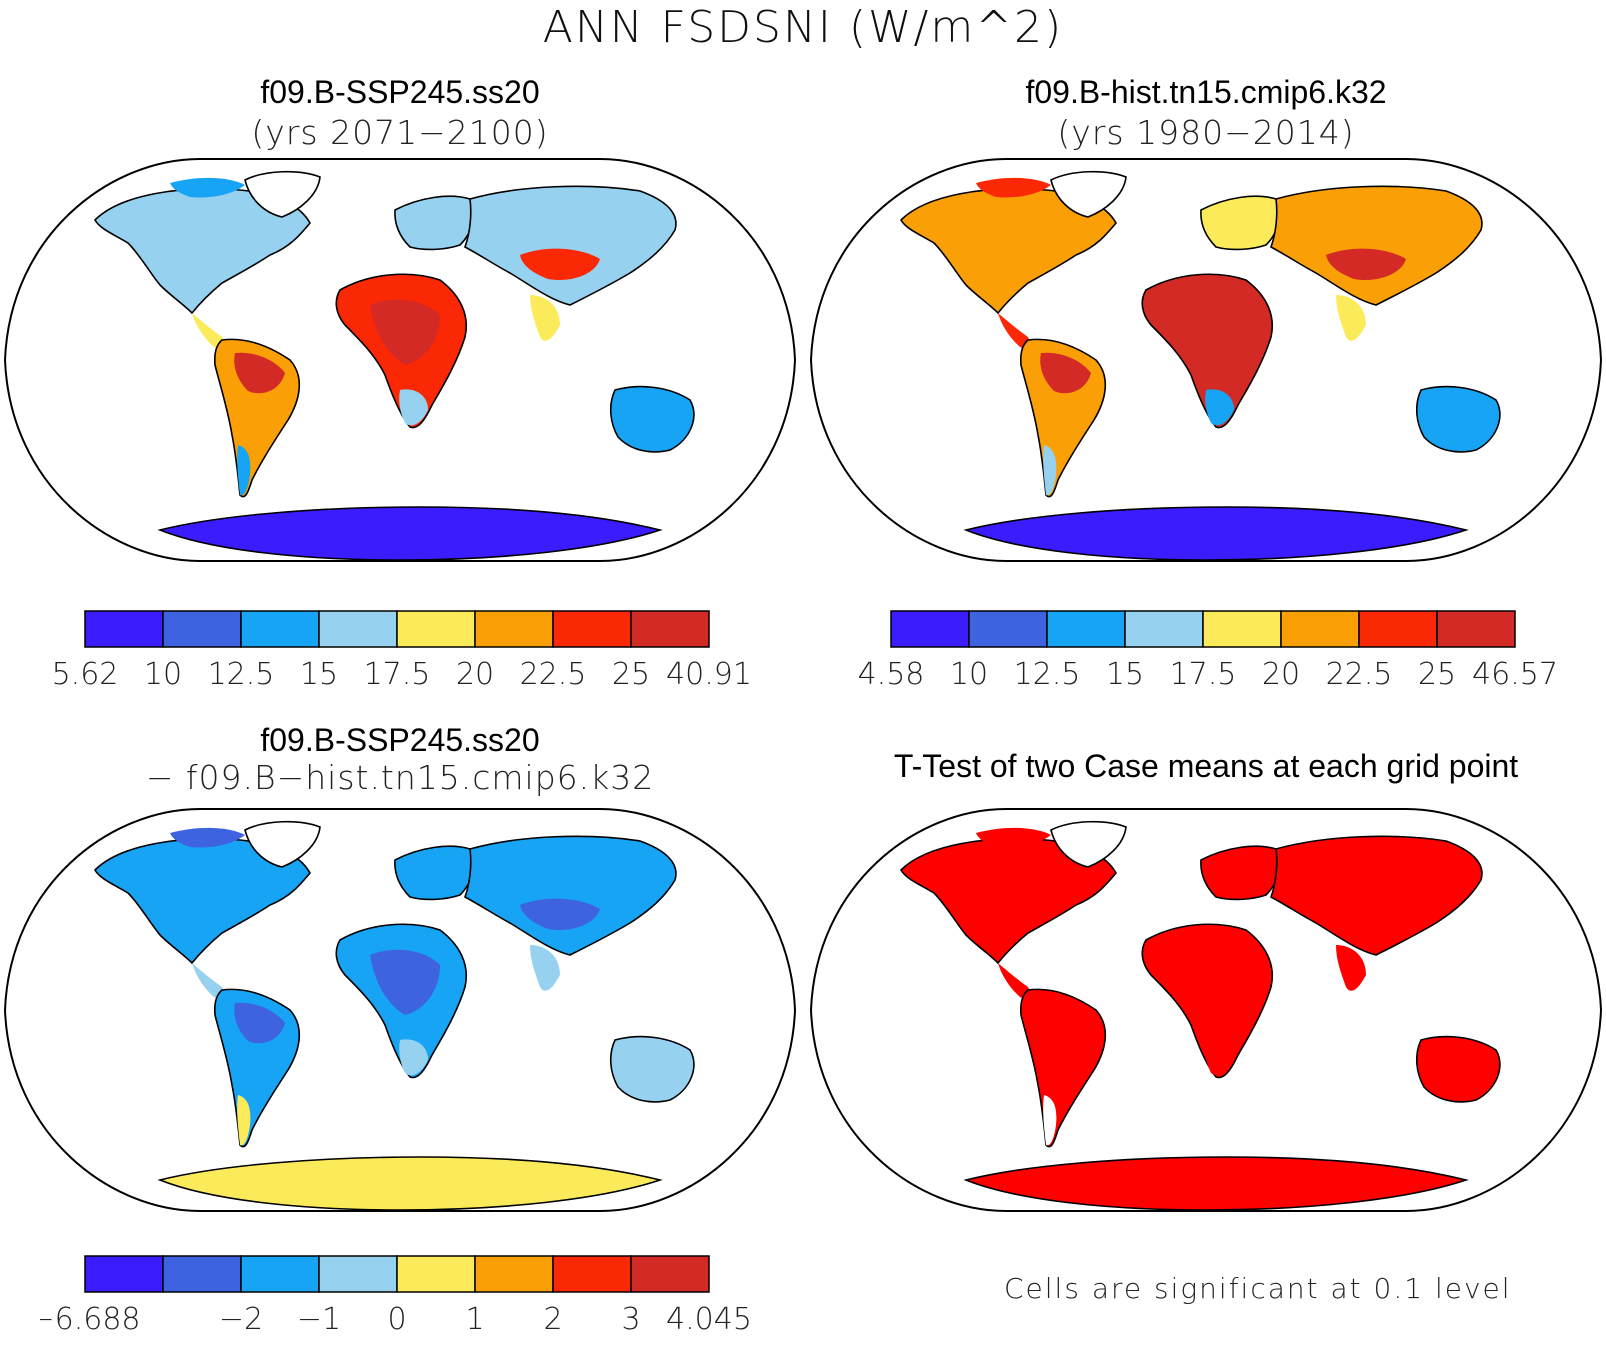  Describe the element at coordinates (709, 1319) in the screenshot. I see `colorbar-label: 4.045` at that location.